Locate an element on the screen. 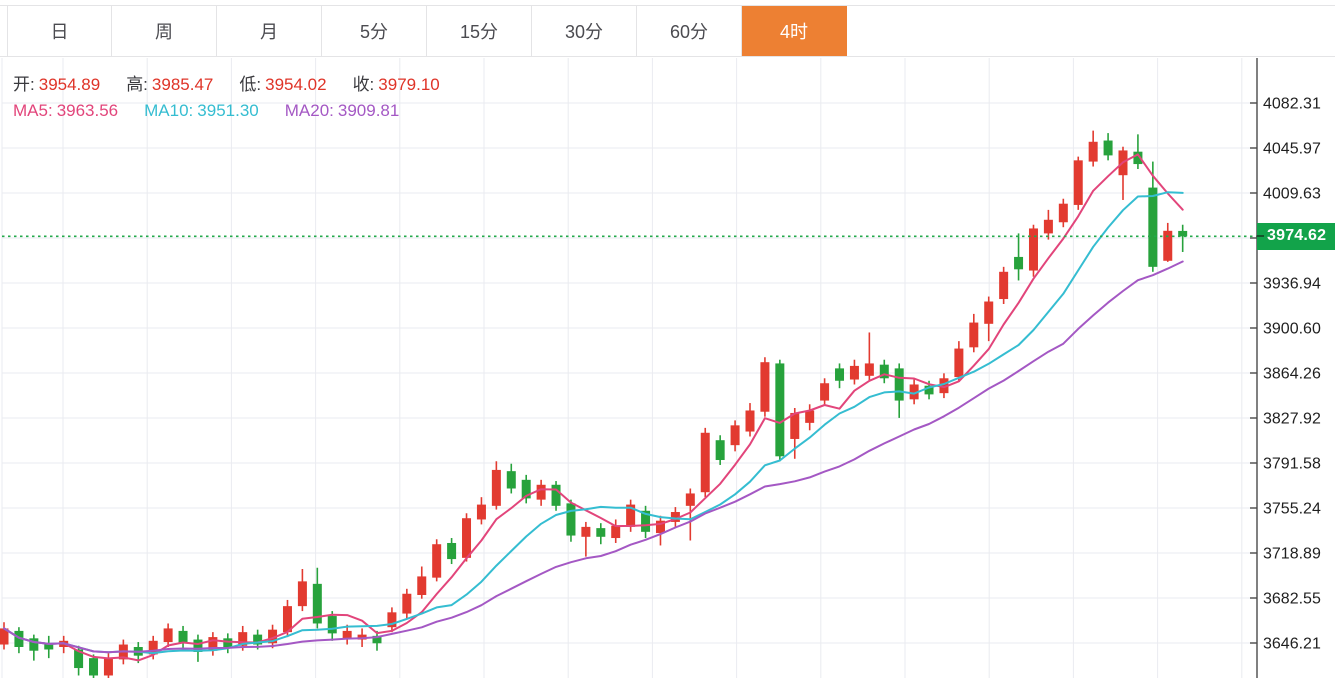 This screenshot has width=1335, height=678. current-price-value: 3974.62 is located at coordinates (1297, 236).